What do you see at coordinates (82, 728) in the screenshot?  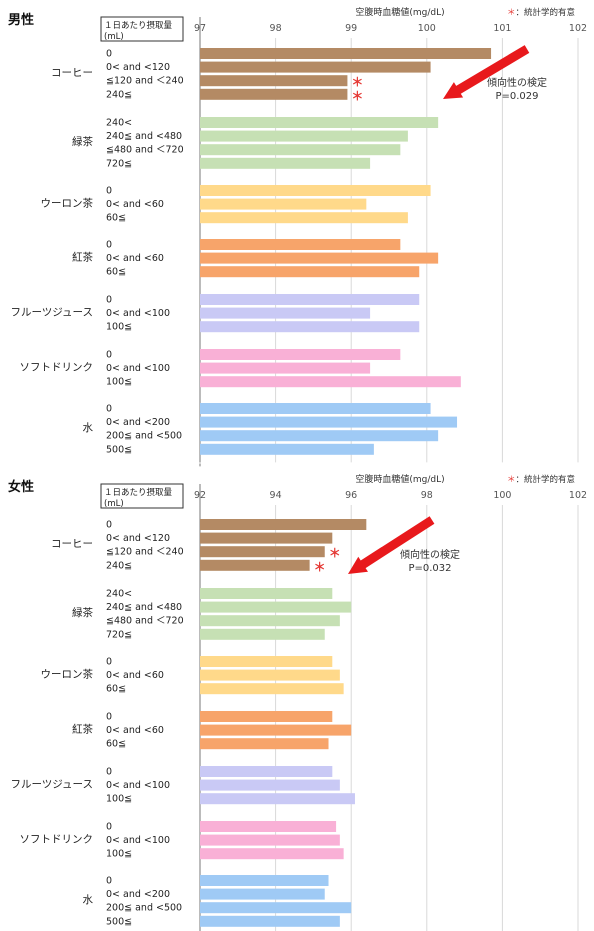 I see `category-label: 紅茶` at bounding box center [82, 728].